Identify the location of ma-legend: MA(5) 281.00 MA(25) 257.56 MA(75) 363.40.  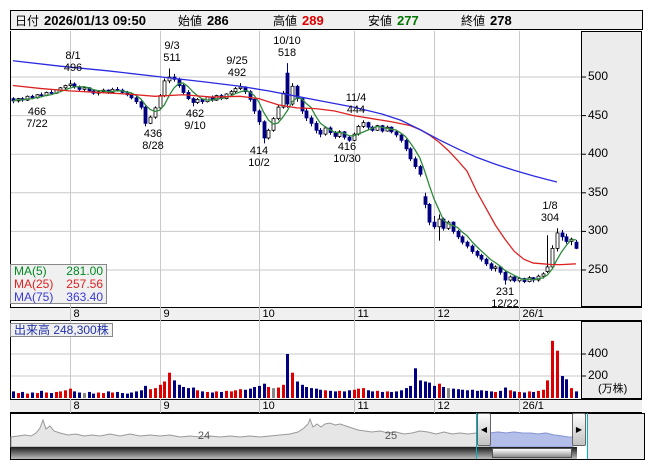
(58, 284).